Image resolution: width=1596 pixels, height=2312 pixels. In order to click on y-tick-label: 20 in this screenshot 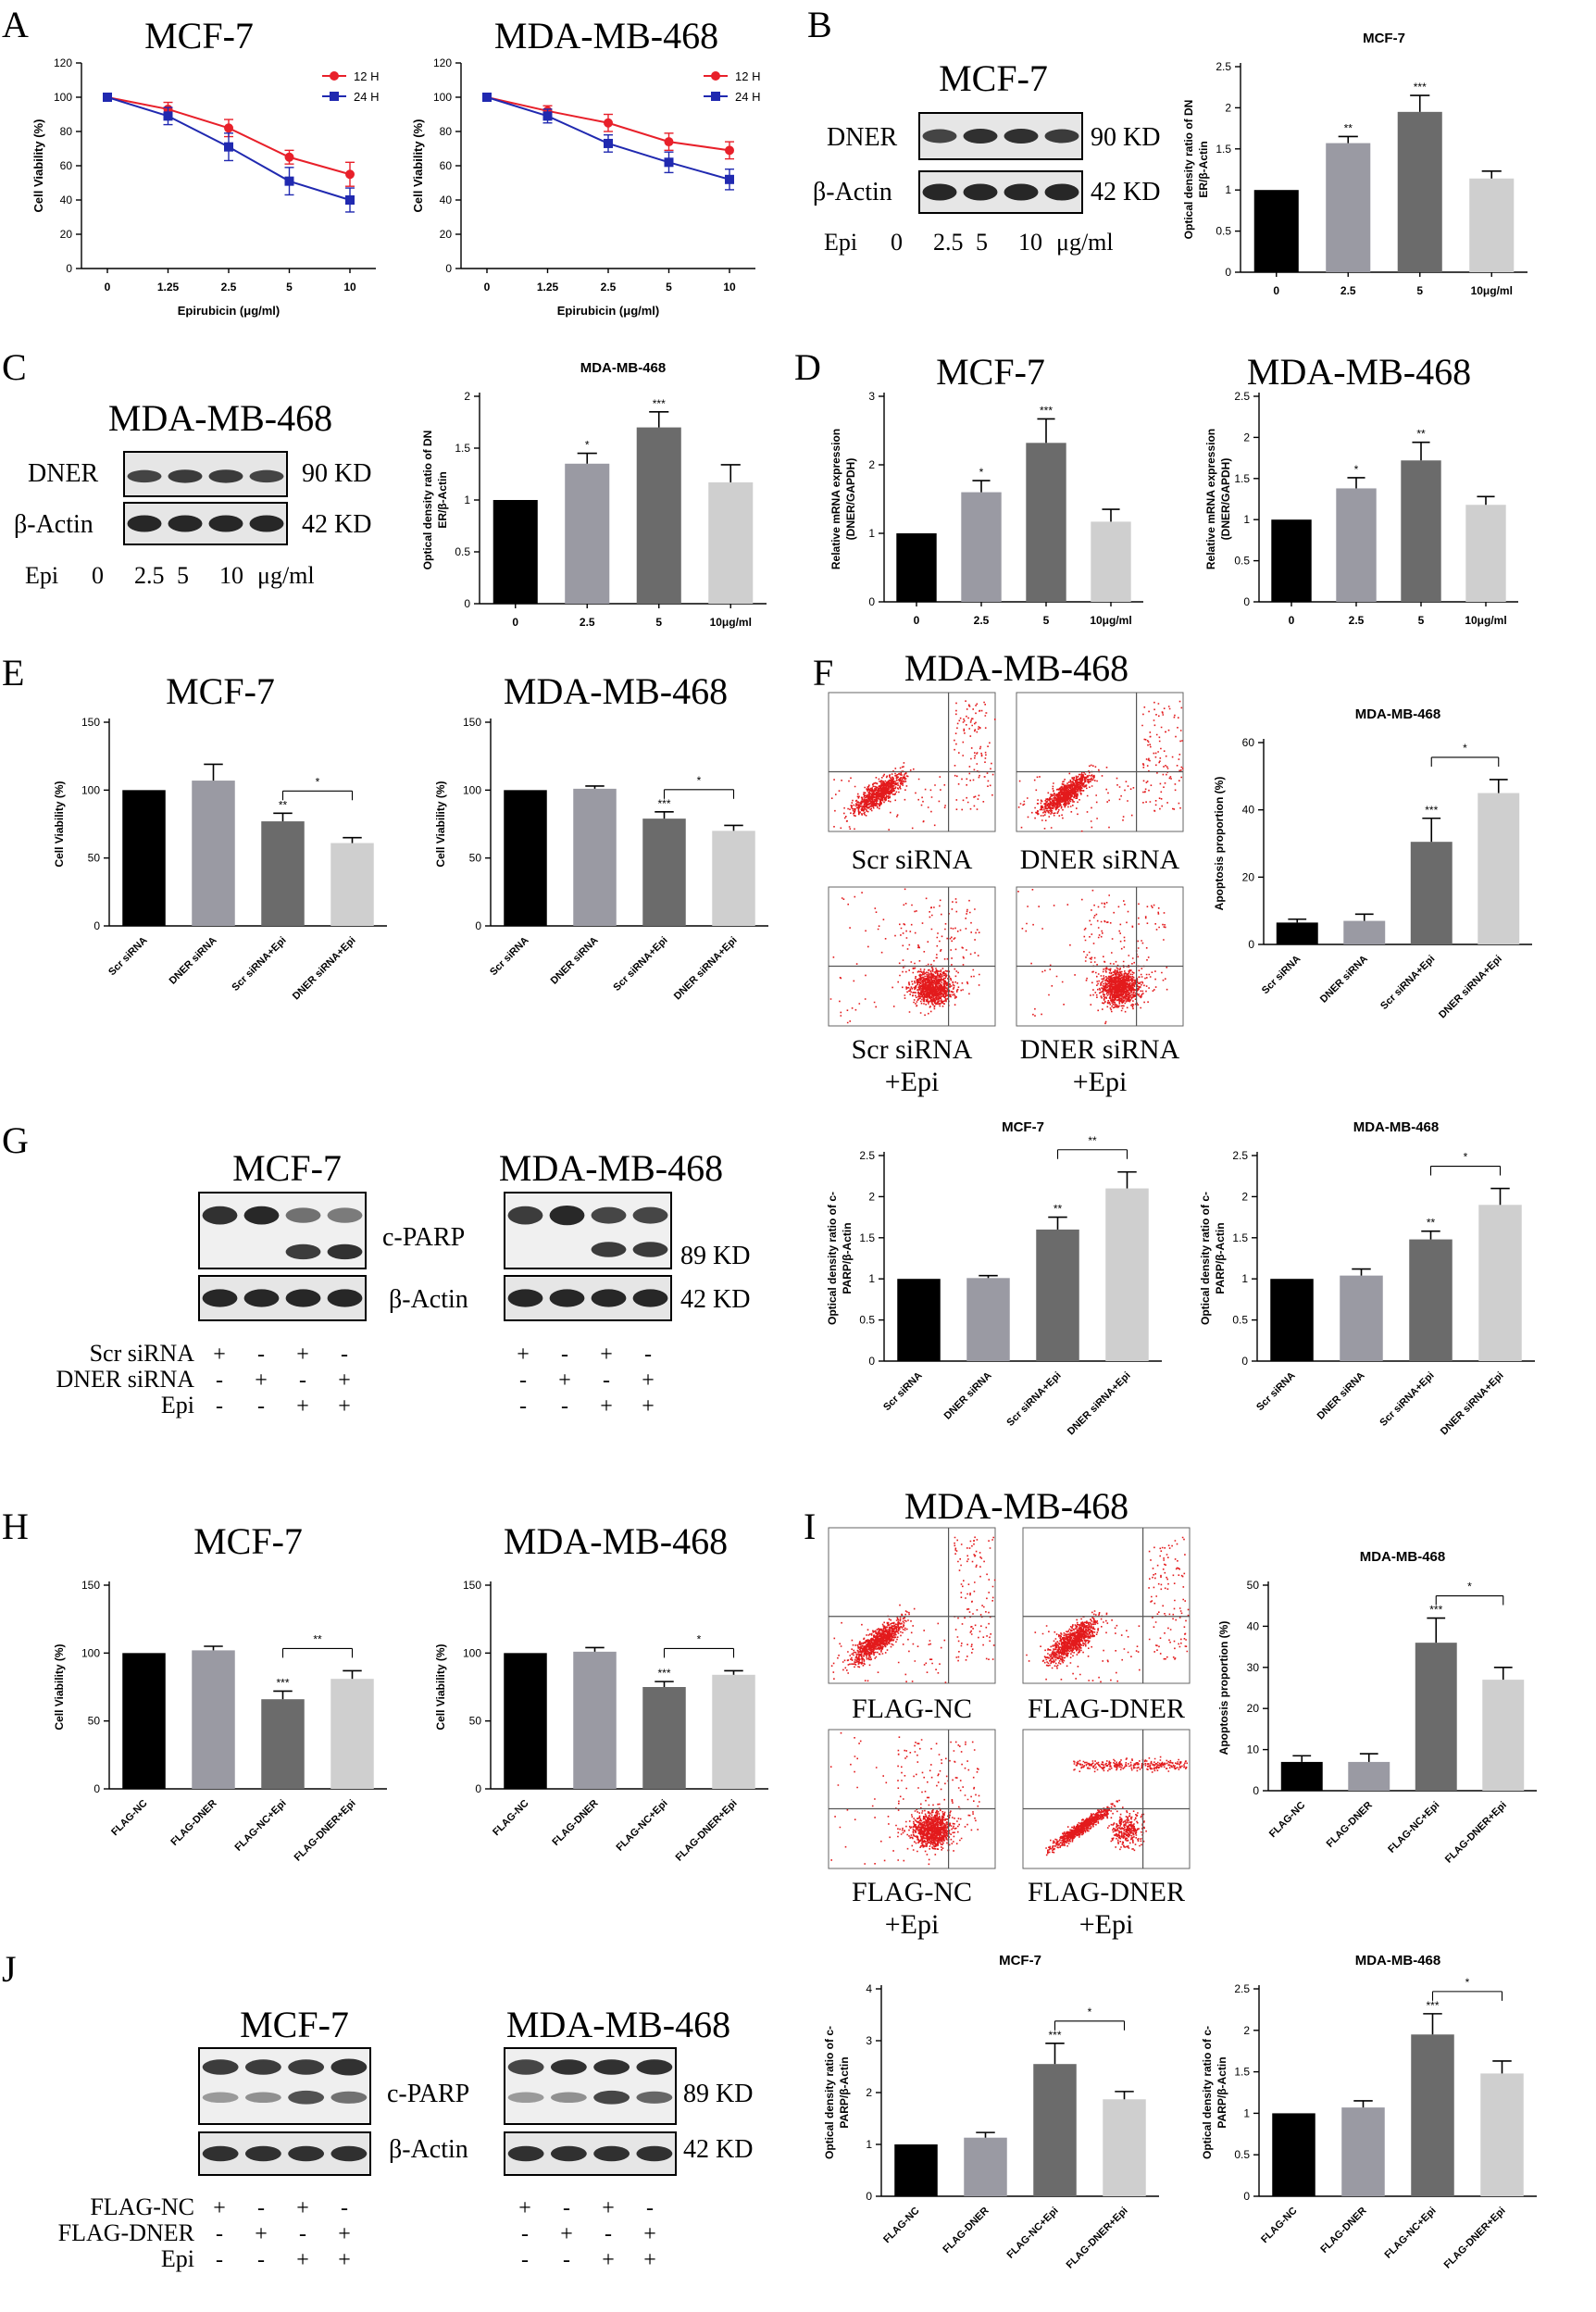, I will do `click(1248, 877)`.